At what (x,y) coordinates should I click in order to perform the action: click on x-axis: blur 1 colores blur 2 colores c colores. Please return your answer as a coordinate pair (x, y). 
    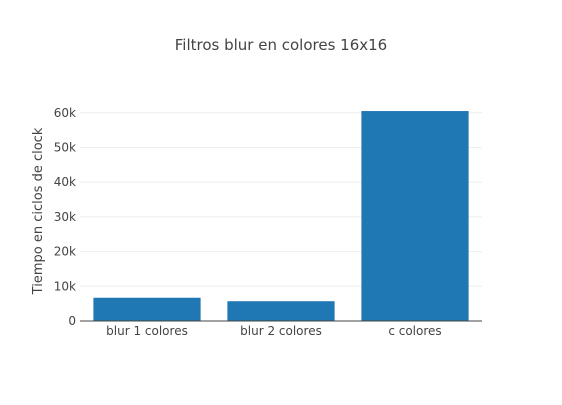
    Looking at the image, I should click on (281, 329).